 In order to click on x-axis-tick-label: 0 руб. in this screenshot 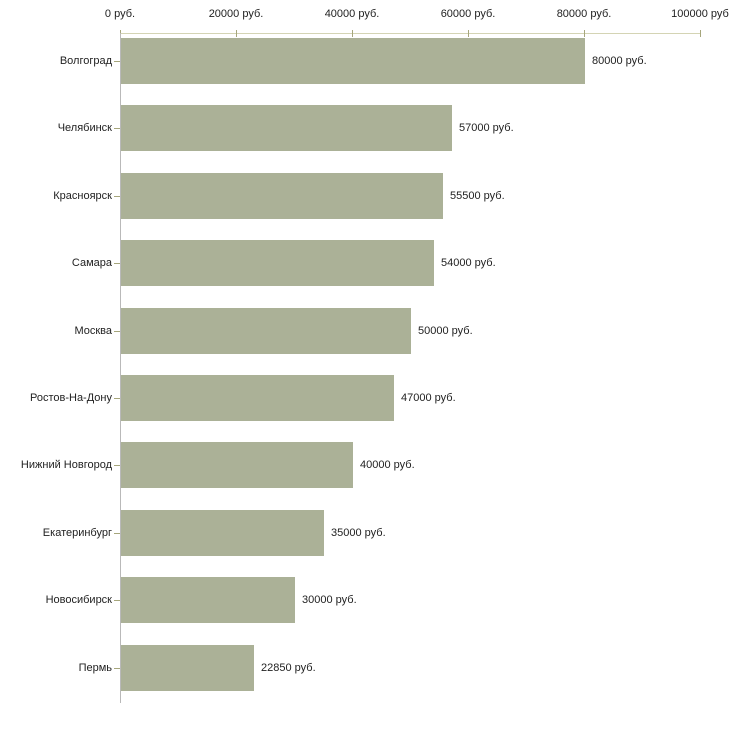, I will do `click(120, 14)`.